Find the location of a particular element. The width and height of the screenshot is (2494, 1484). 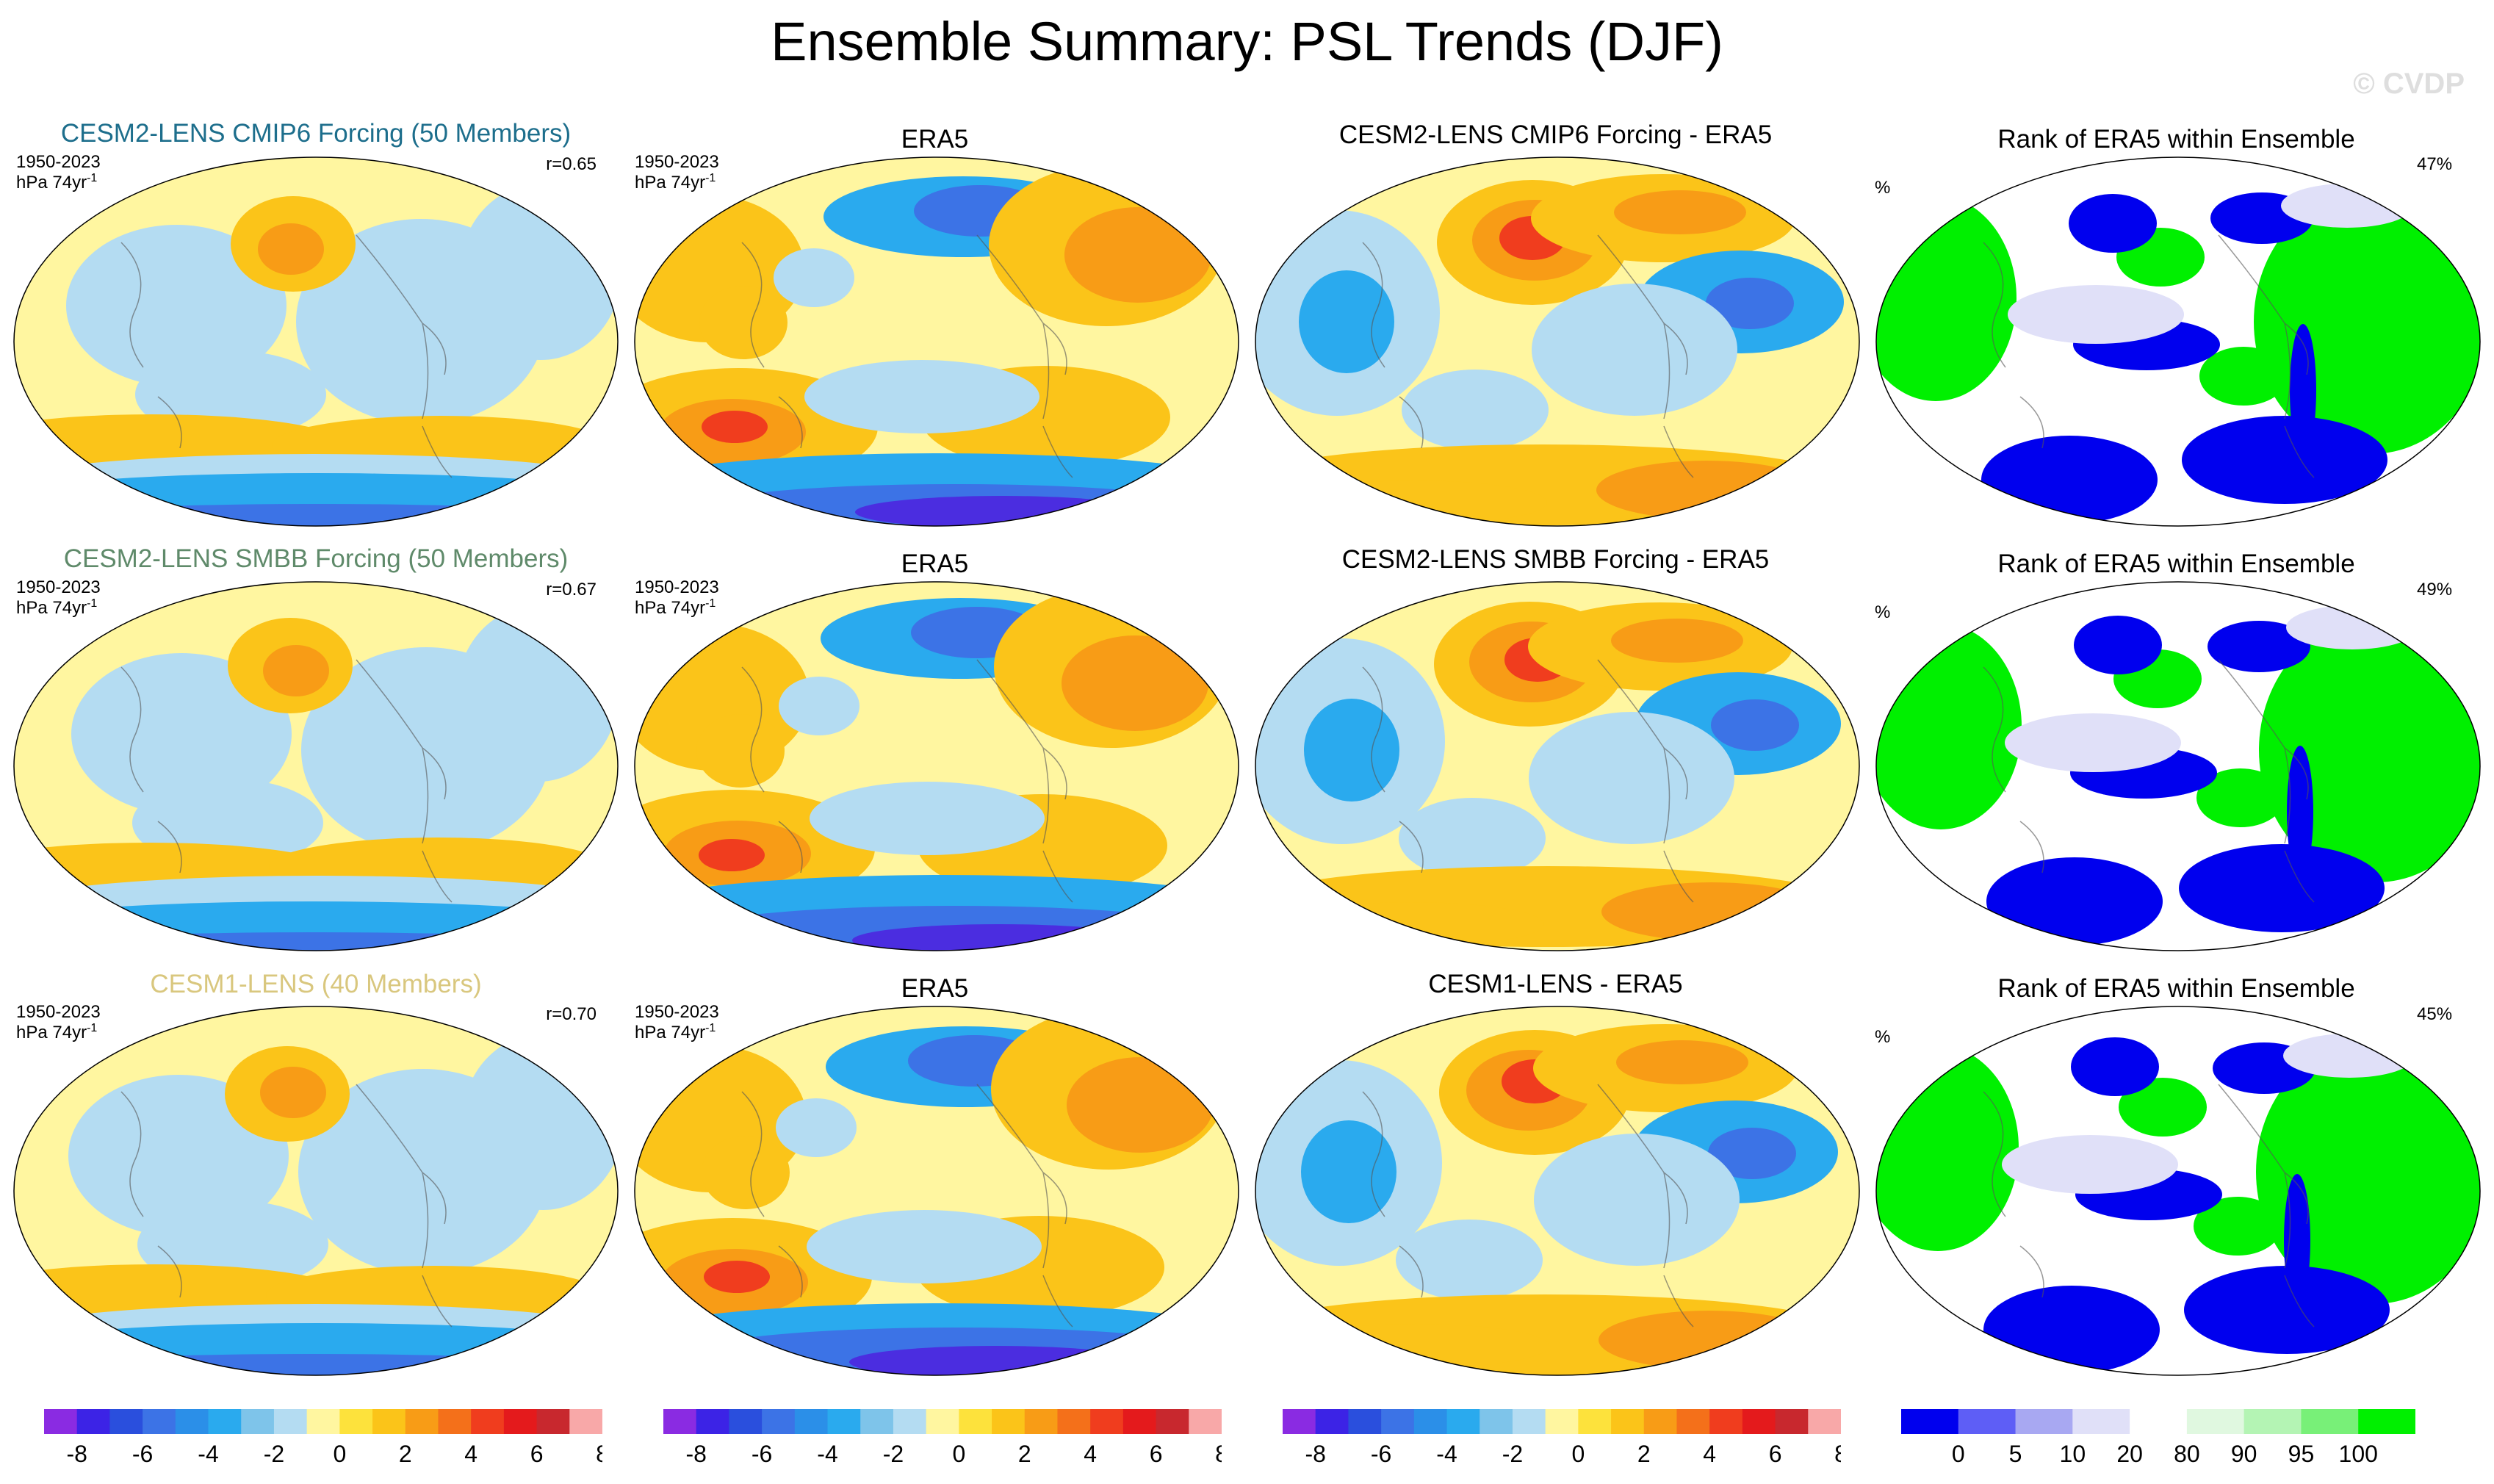

row2-correlation: r=0.67 is located at coordinates (571, 589).